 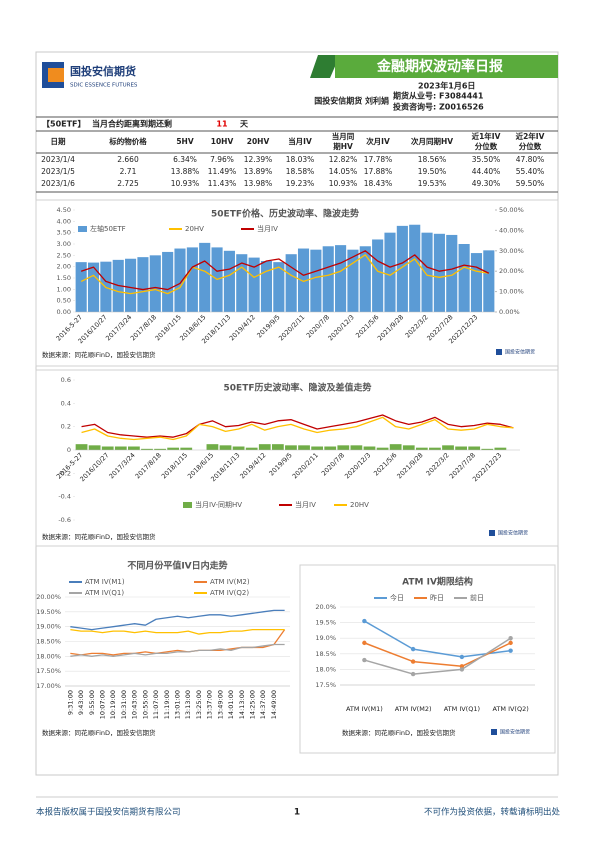 What do you see at coordinates (446, 86) in the screenshot?
I see `report-date: 2023年1月6日` at bounding box center [446, 86].